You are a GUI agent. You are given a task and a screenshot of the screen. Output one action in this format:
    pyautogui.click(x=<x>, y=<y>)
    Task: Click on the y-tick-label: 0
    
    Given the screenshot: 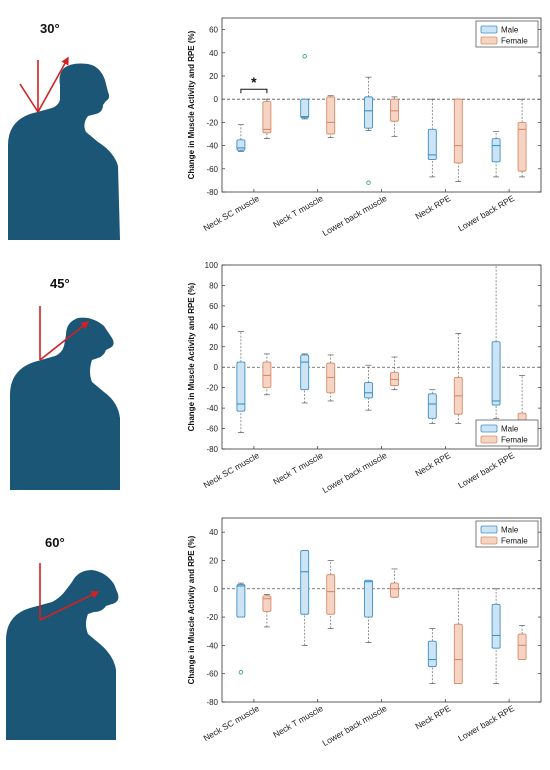 What is the action you would take?
    pyautogui.click(x=216, y=367)
    